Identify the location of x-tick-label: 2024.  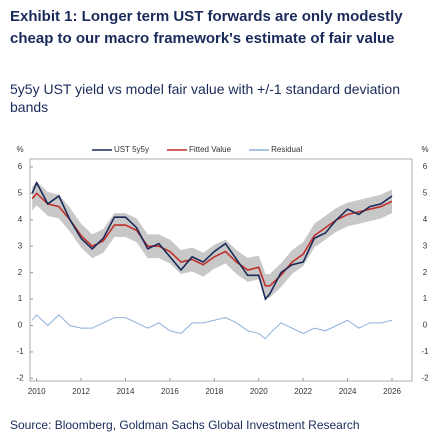
(348, 391).